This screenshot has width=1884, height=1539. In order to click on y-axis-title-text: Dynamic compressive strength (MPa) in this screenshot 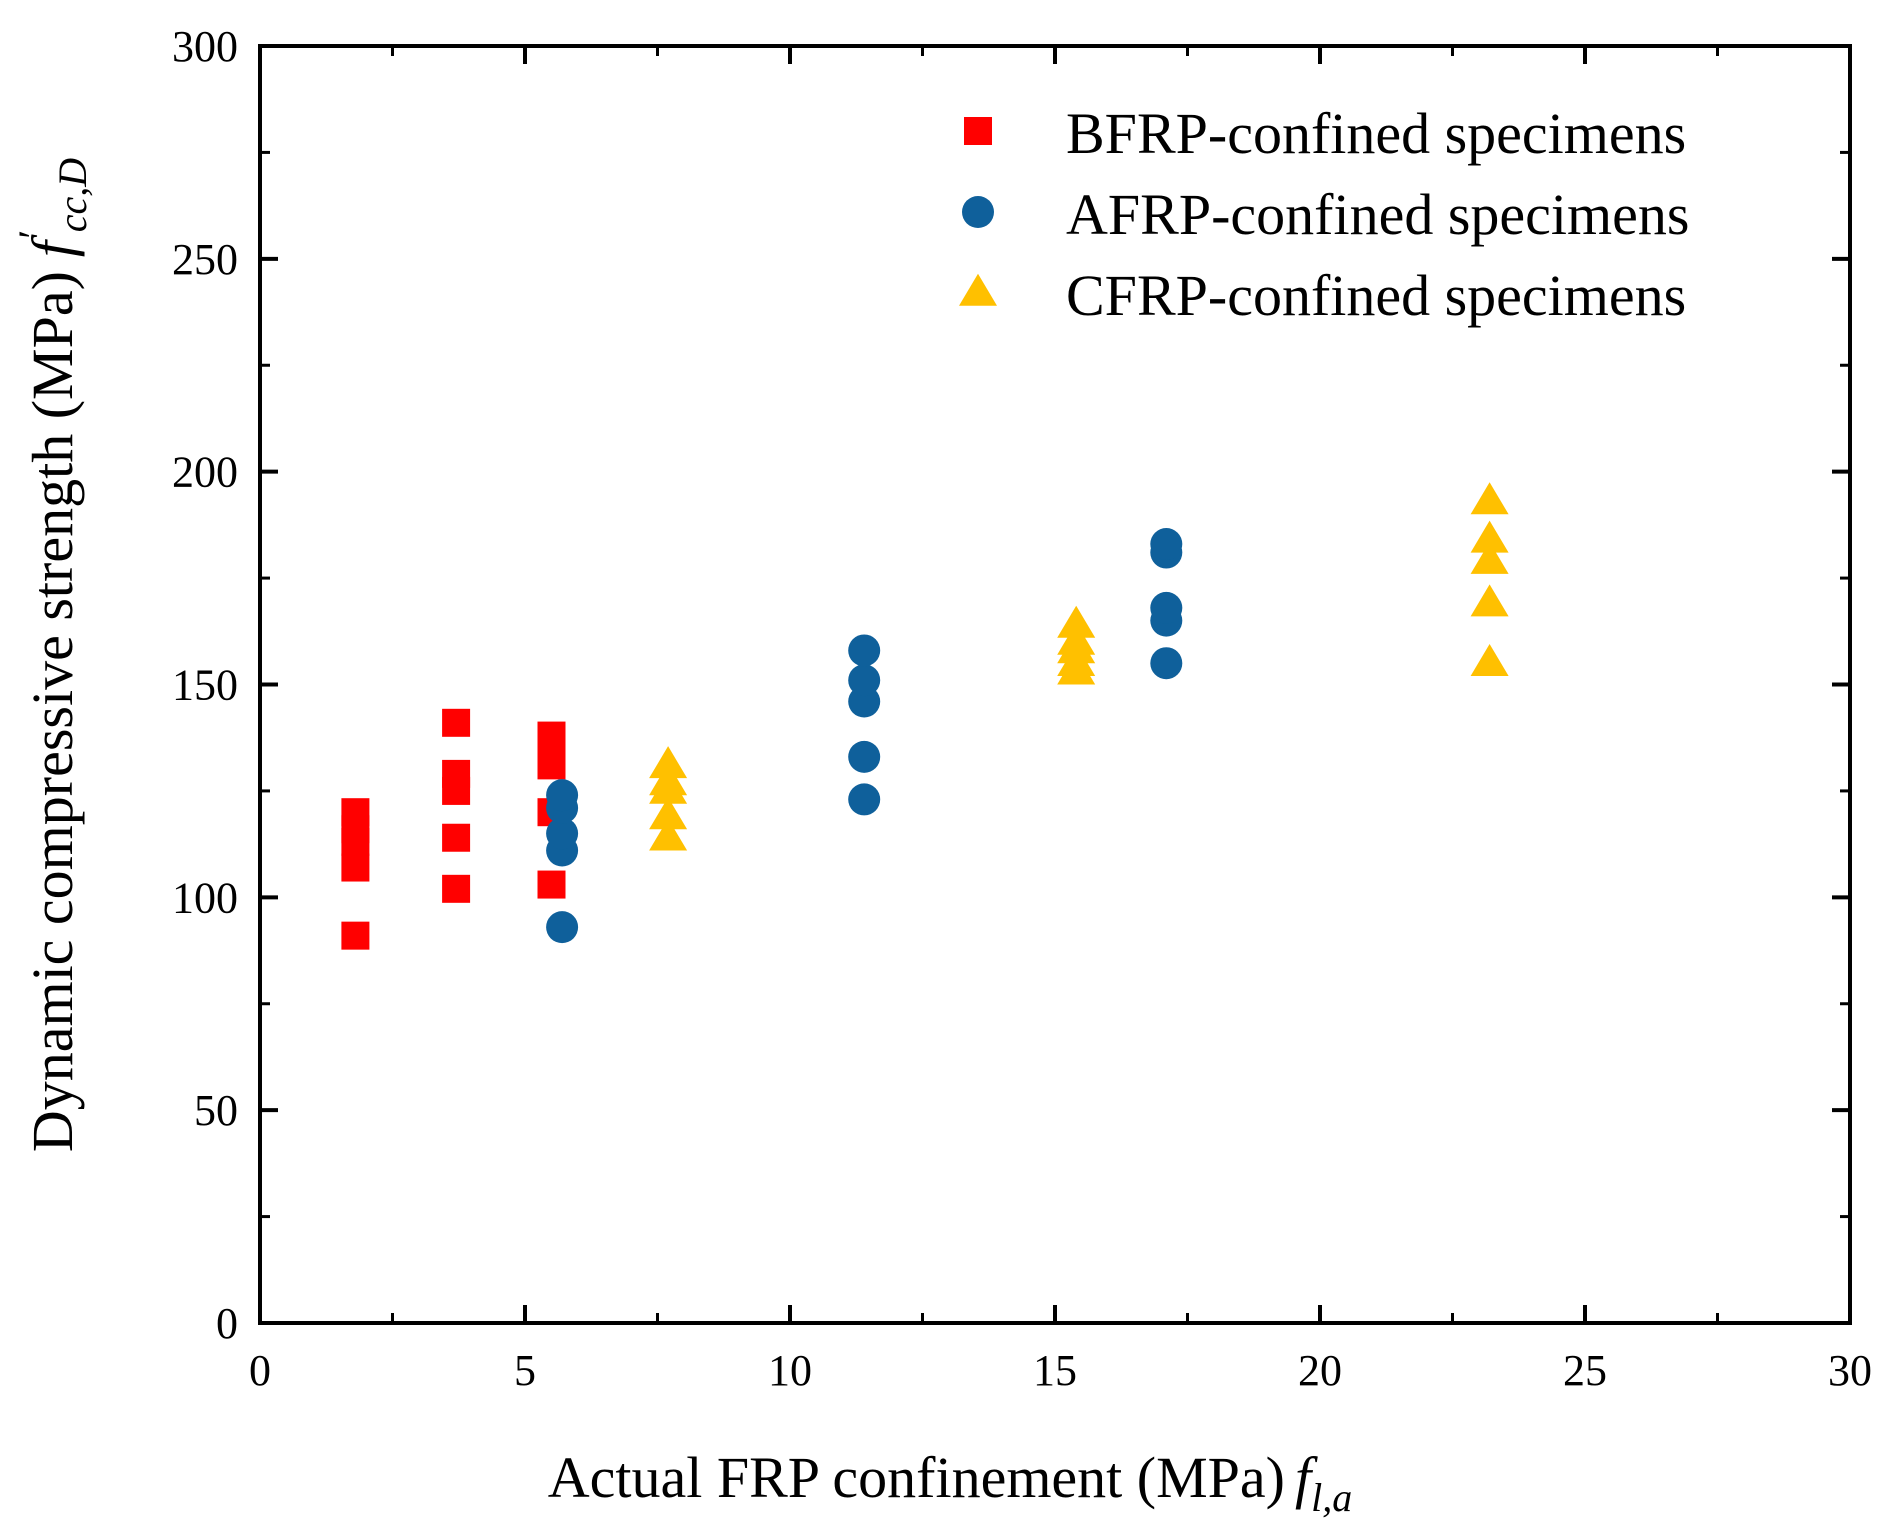, I will do `click(52, 711)`.